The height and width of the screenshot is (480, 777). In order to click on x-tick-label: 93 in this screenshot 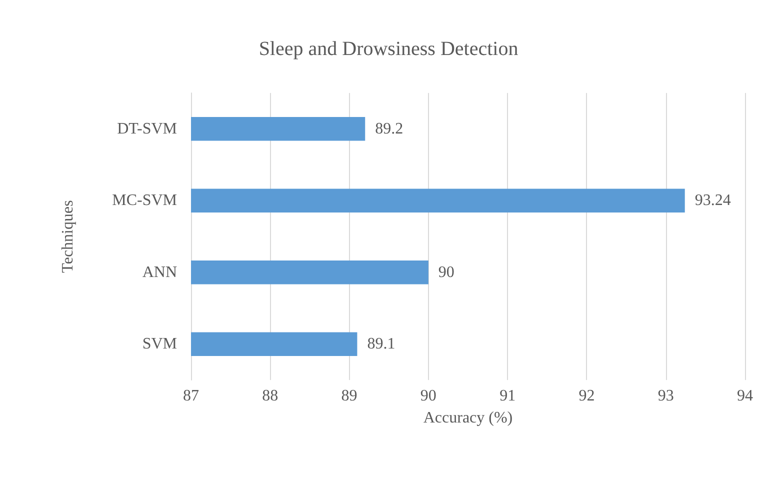, I will do `click(666, 396)`.